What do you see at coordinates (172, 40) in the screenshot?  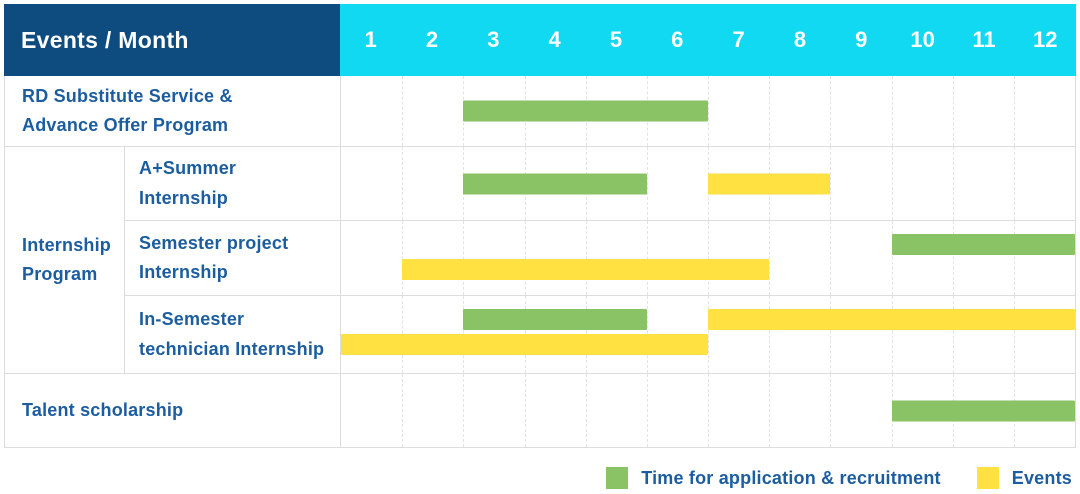 I see `table-header-title: Events / Month` at bounding box center [172, 40].